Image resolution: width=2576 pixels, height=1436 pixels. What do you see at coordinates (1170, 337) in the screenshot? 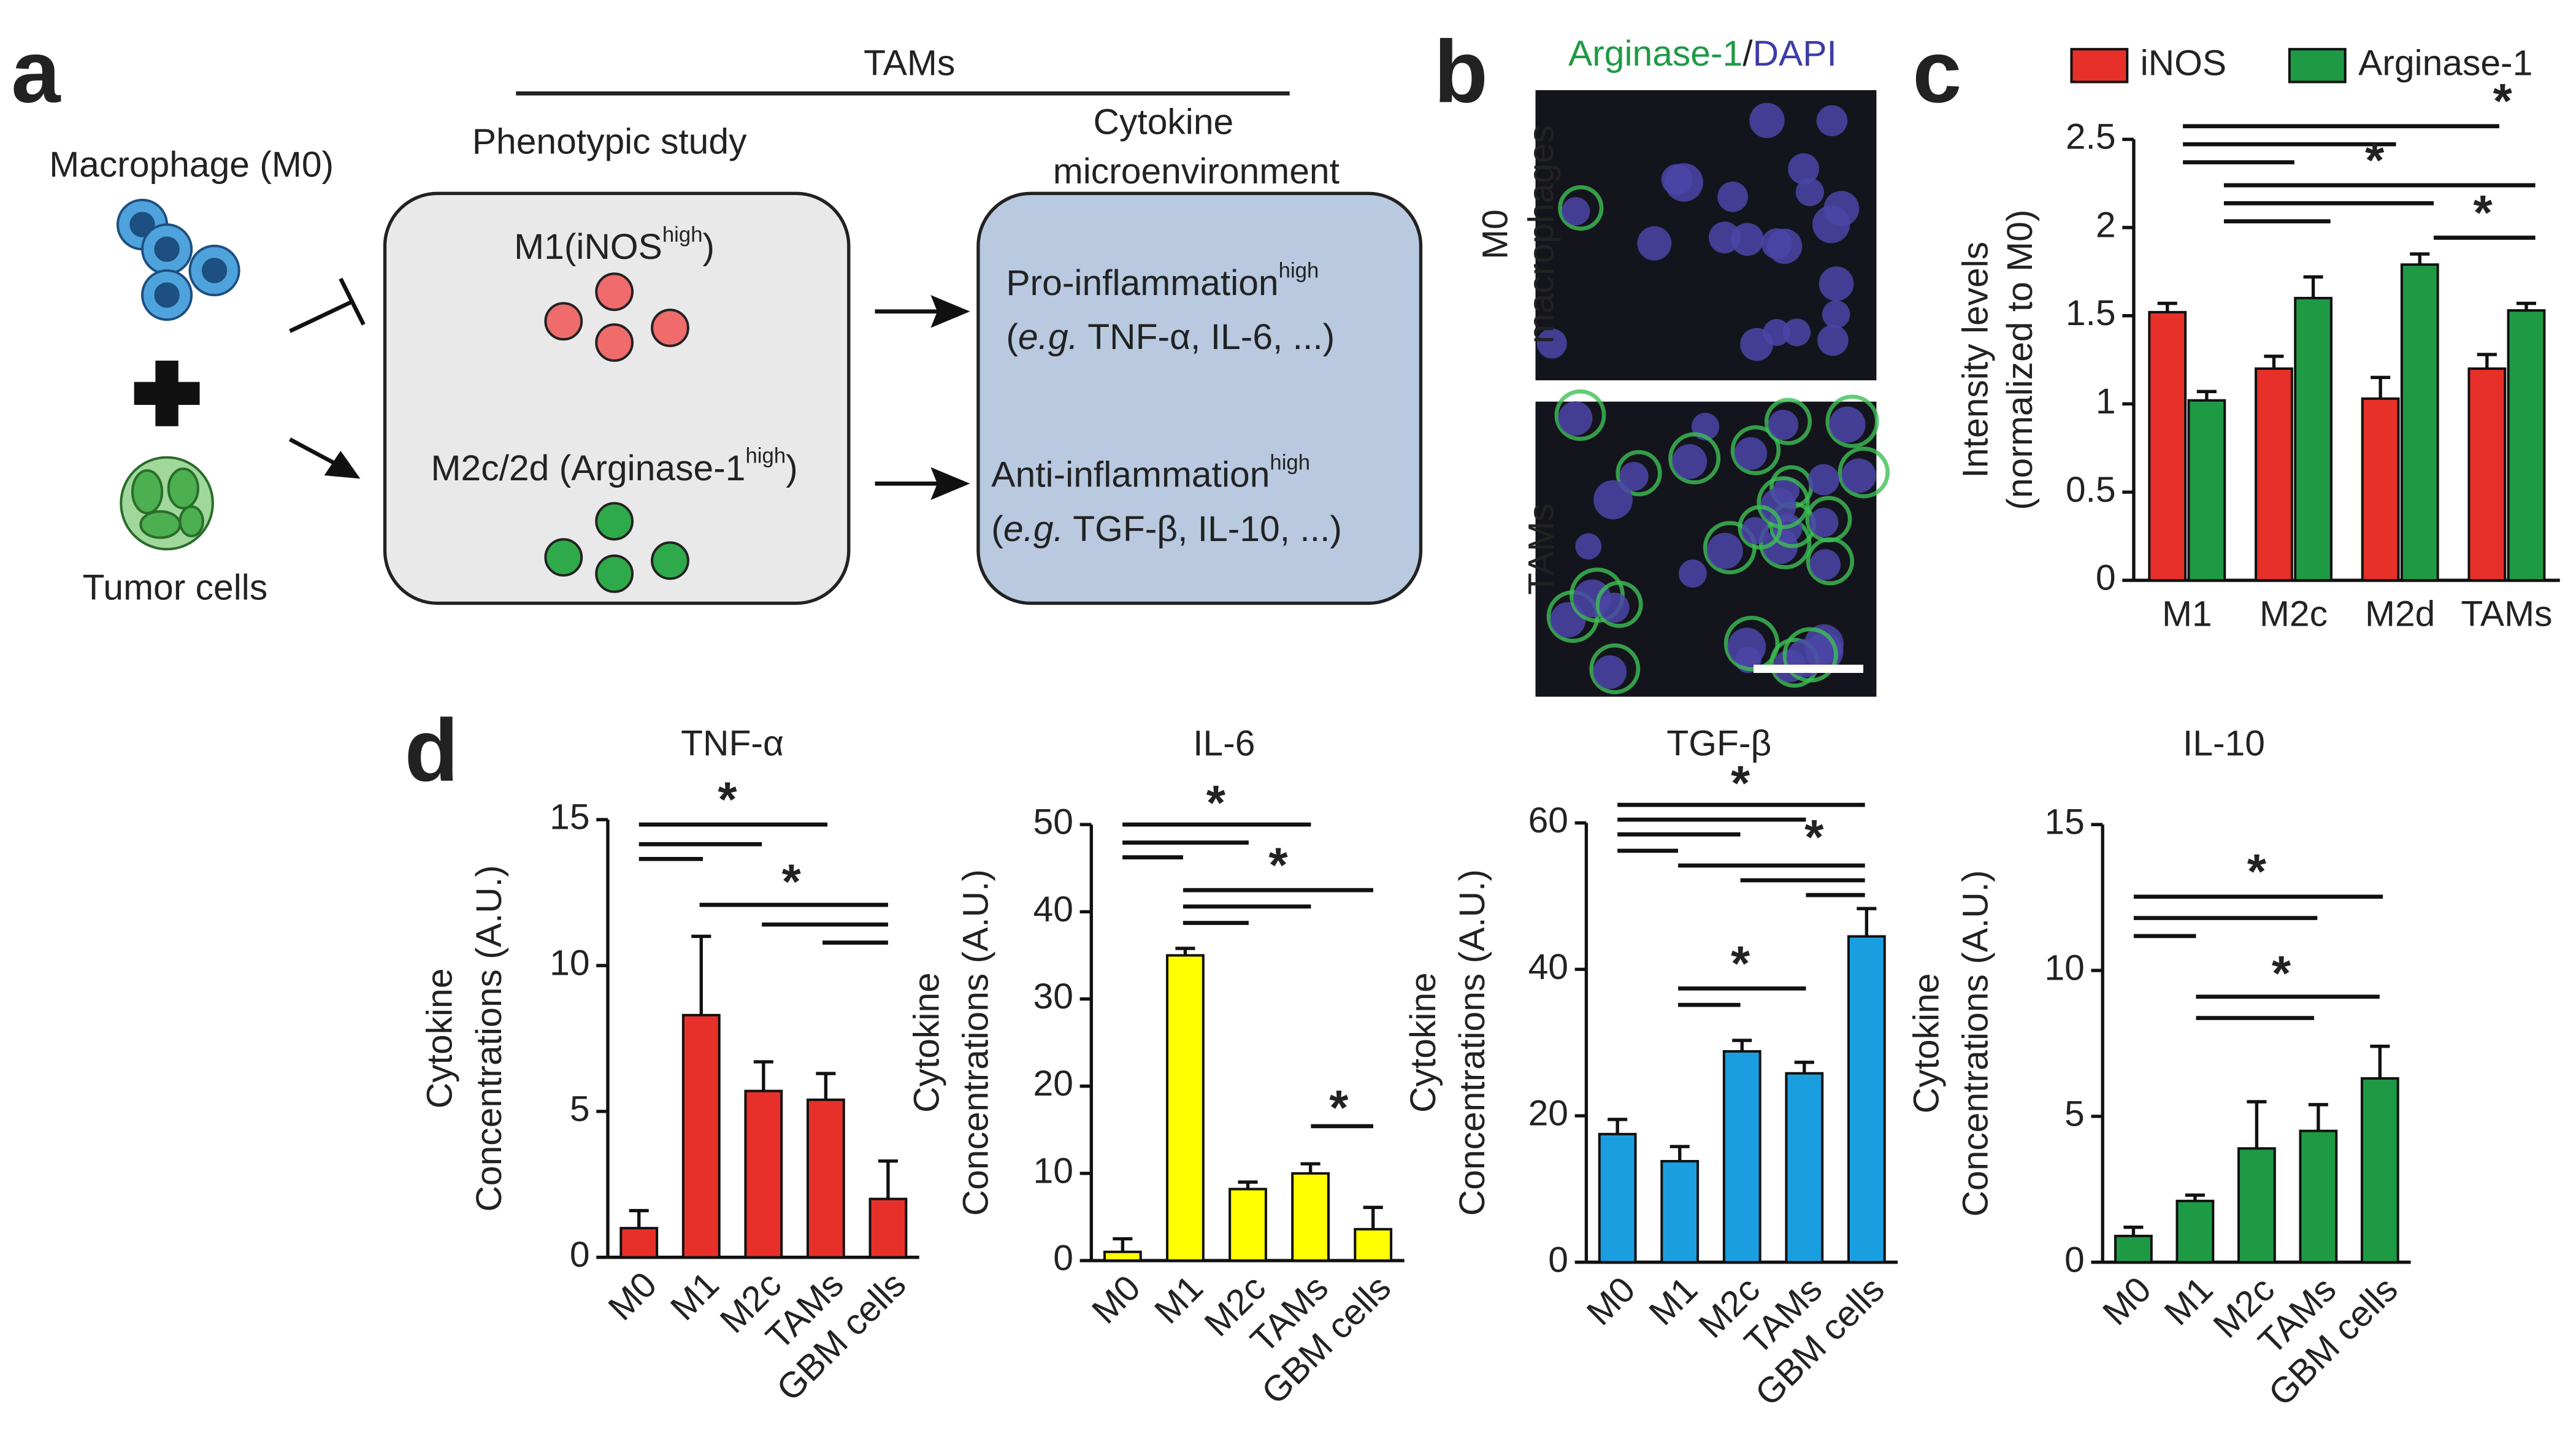
I see `pro-example: (e.g. TNF-α, IL-6, ...)` at bounding box center [1170, 337].